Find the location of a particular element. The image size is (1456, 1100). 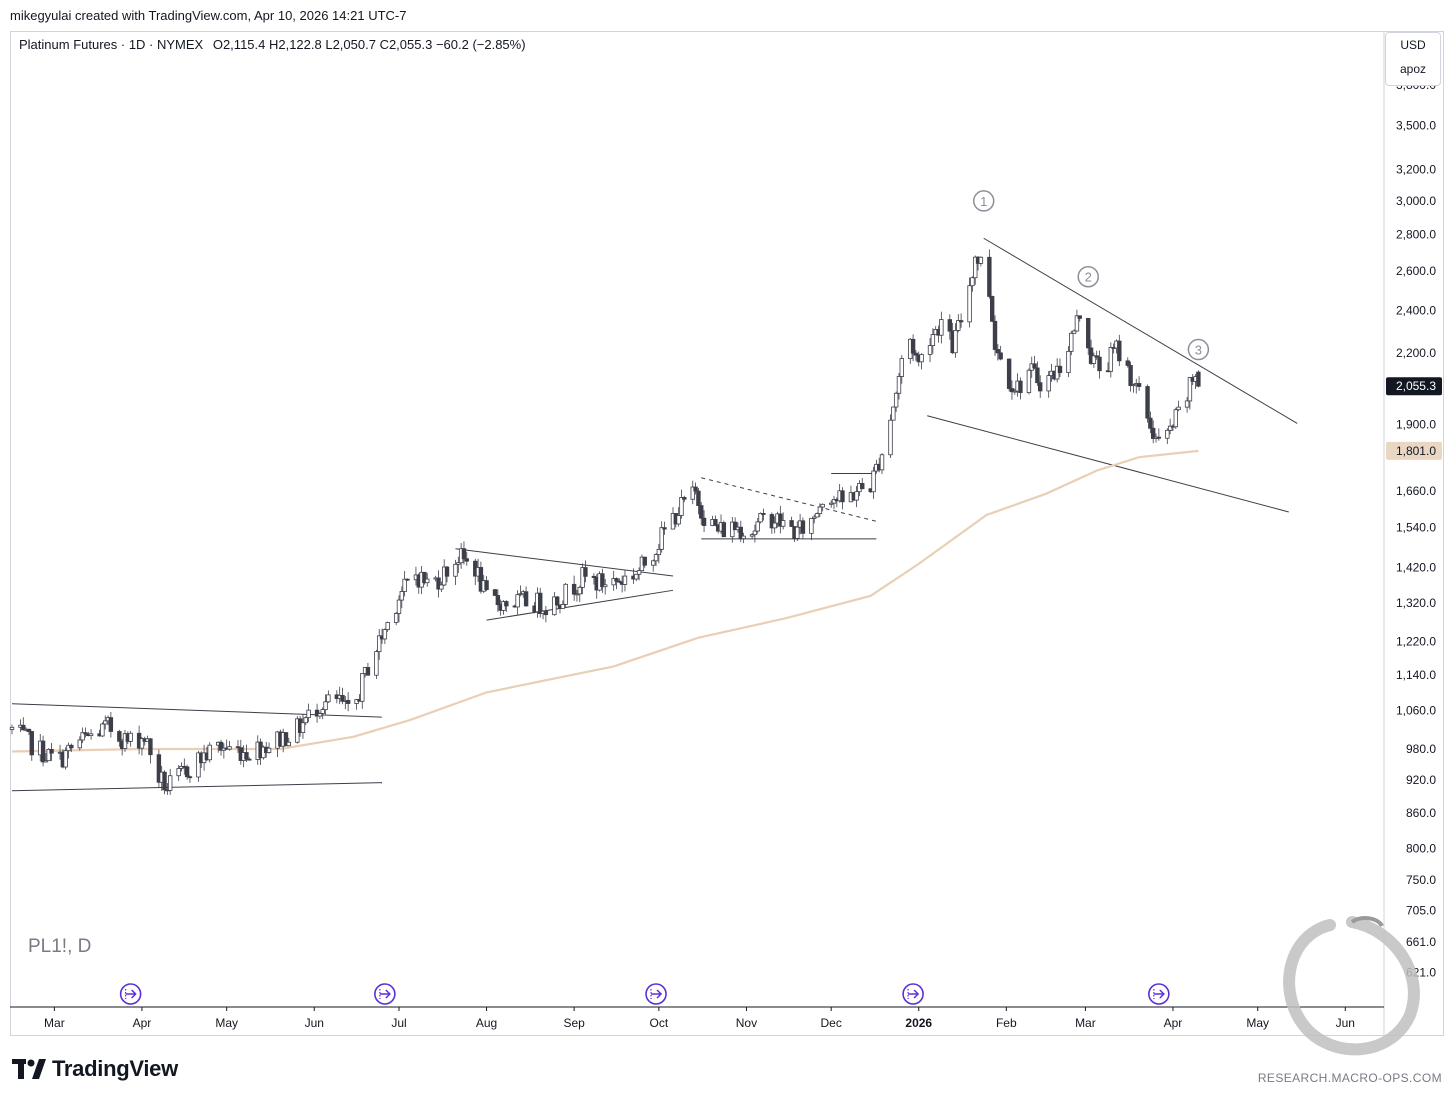

time-tick-label: 2026 is located at coordinates (918, 1023).